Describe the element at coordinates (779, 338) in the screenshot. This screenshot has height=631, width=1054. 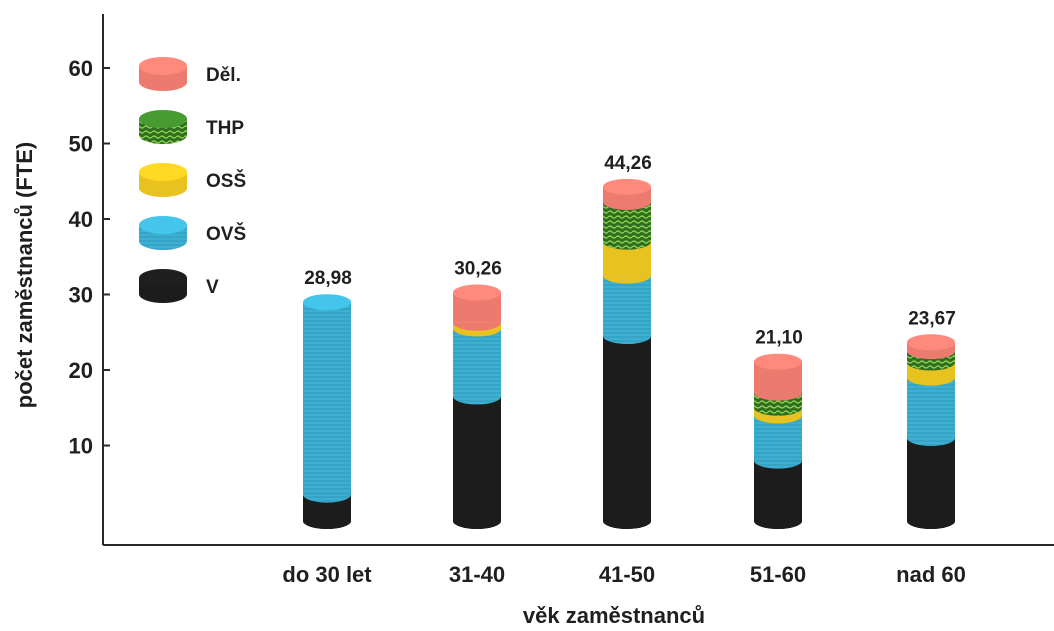
I see `total-label: 21,10` at that location.